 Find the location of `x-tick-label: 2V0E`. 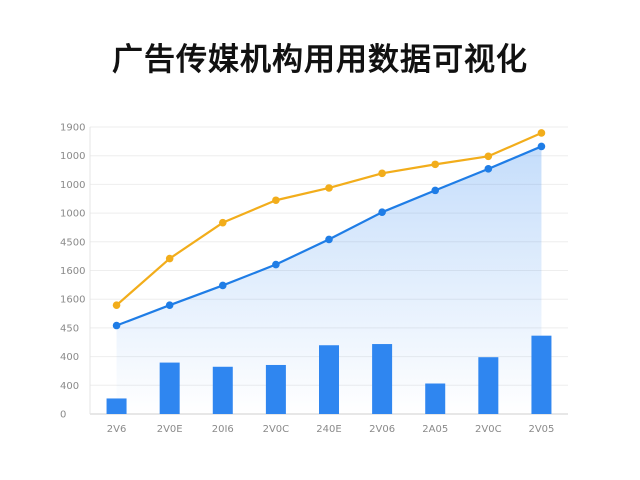

x-tick-label: 2V0E is located at coordinates (170, 429).